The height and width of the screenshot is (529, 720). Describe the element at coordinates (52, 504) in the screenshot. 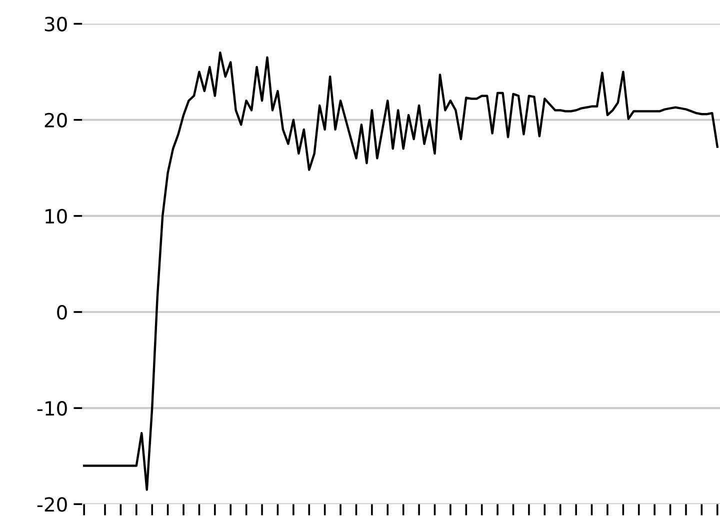

I see `y-tick-label: -20` at that location.